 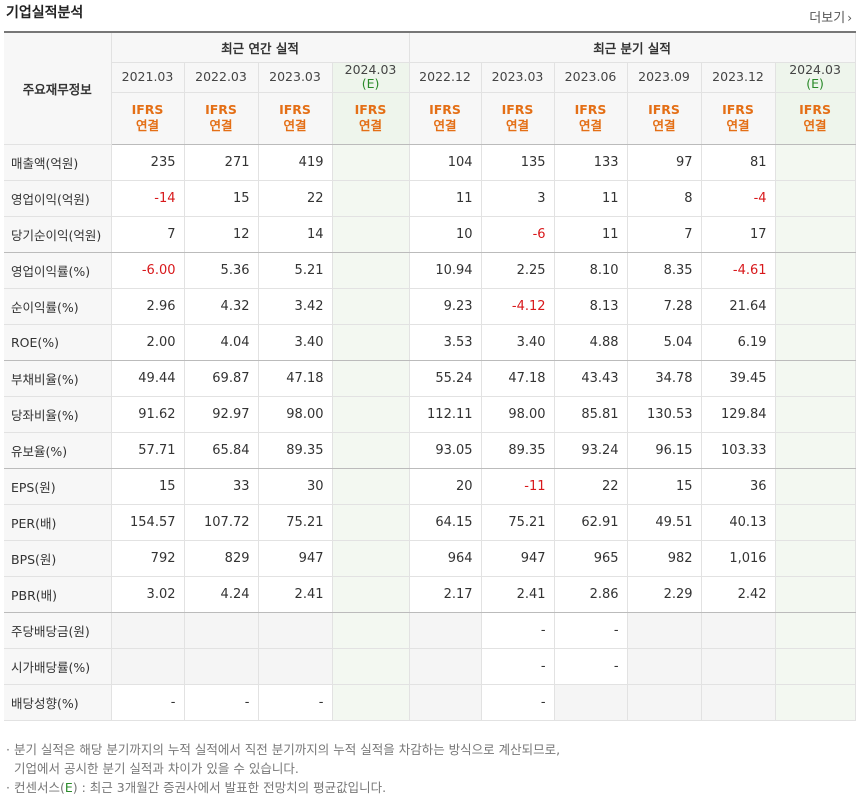 What do you see at coordinates (738, 198) in the screenshot?
I see `table-cell: -4` at bounding box center [738, 198].